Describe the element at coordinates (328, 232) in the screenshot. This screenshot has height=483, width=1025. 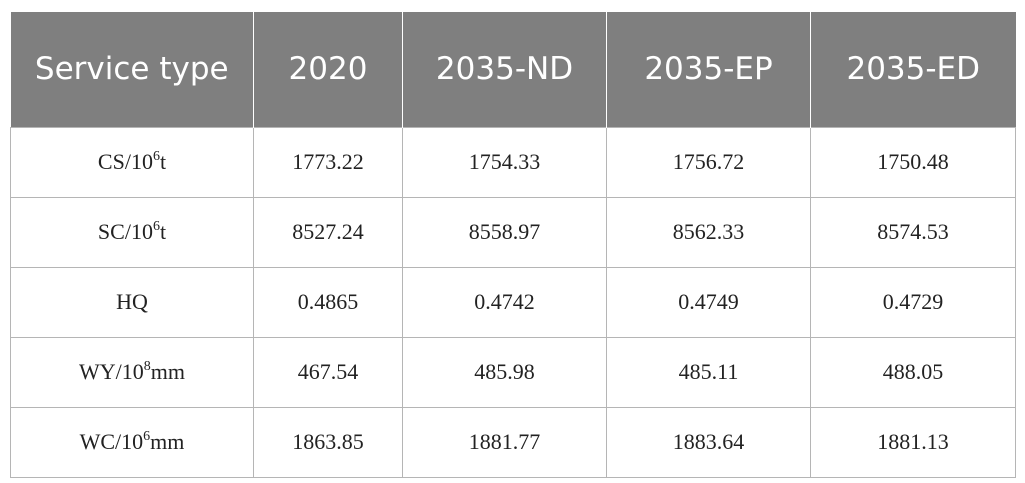
I see `value-cell: 8527.24` at that location.